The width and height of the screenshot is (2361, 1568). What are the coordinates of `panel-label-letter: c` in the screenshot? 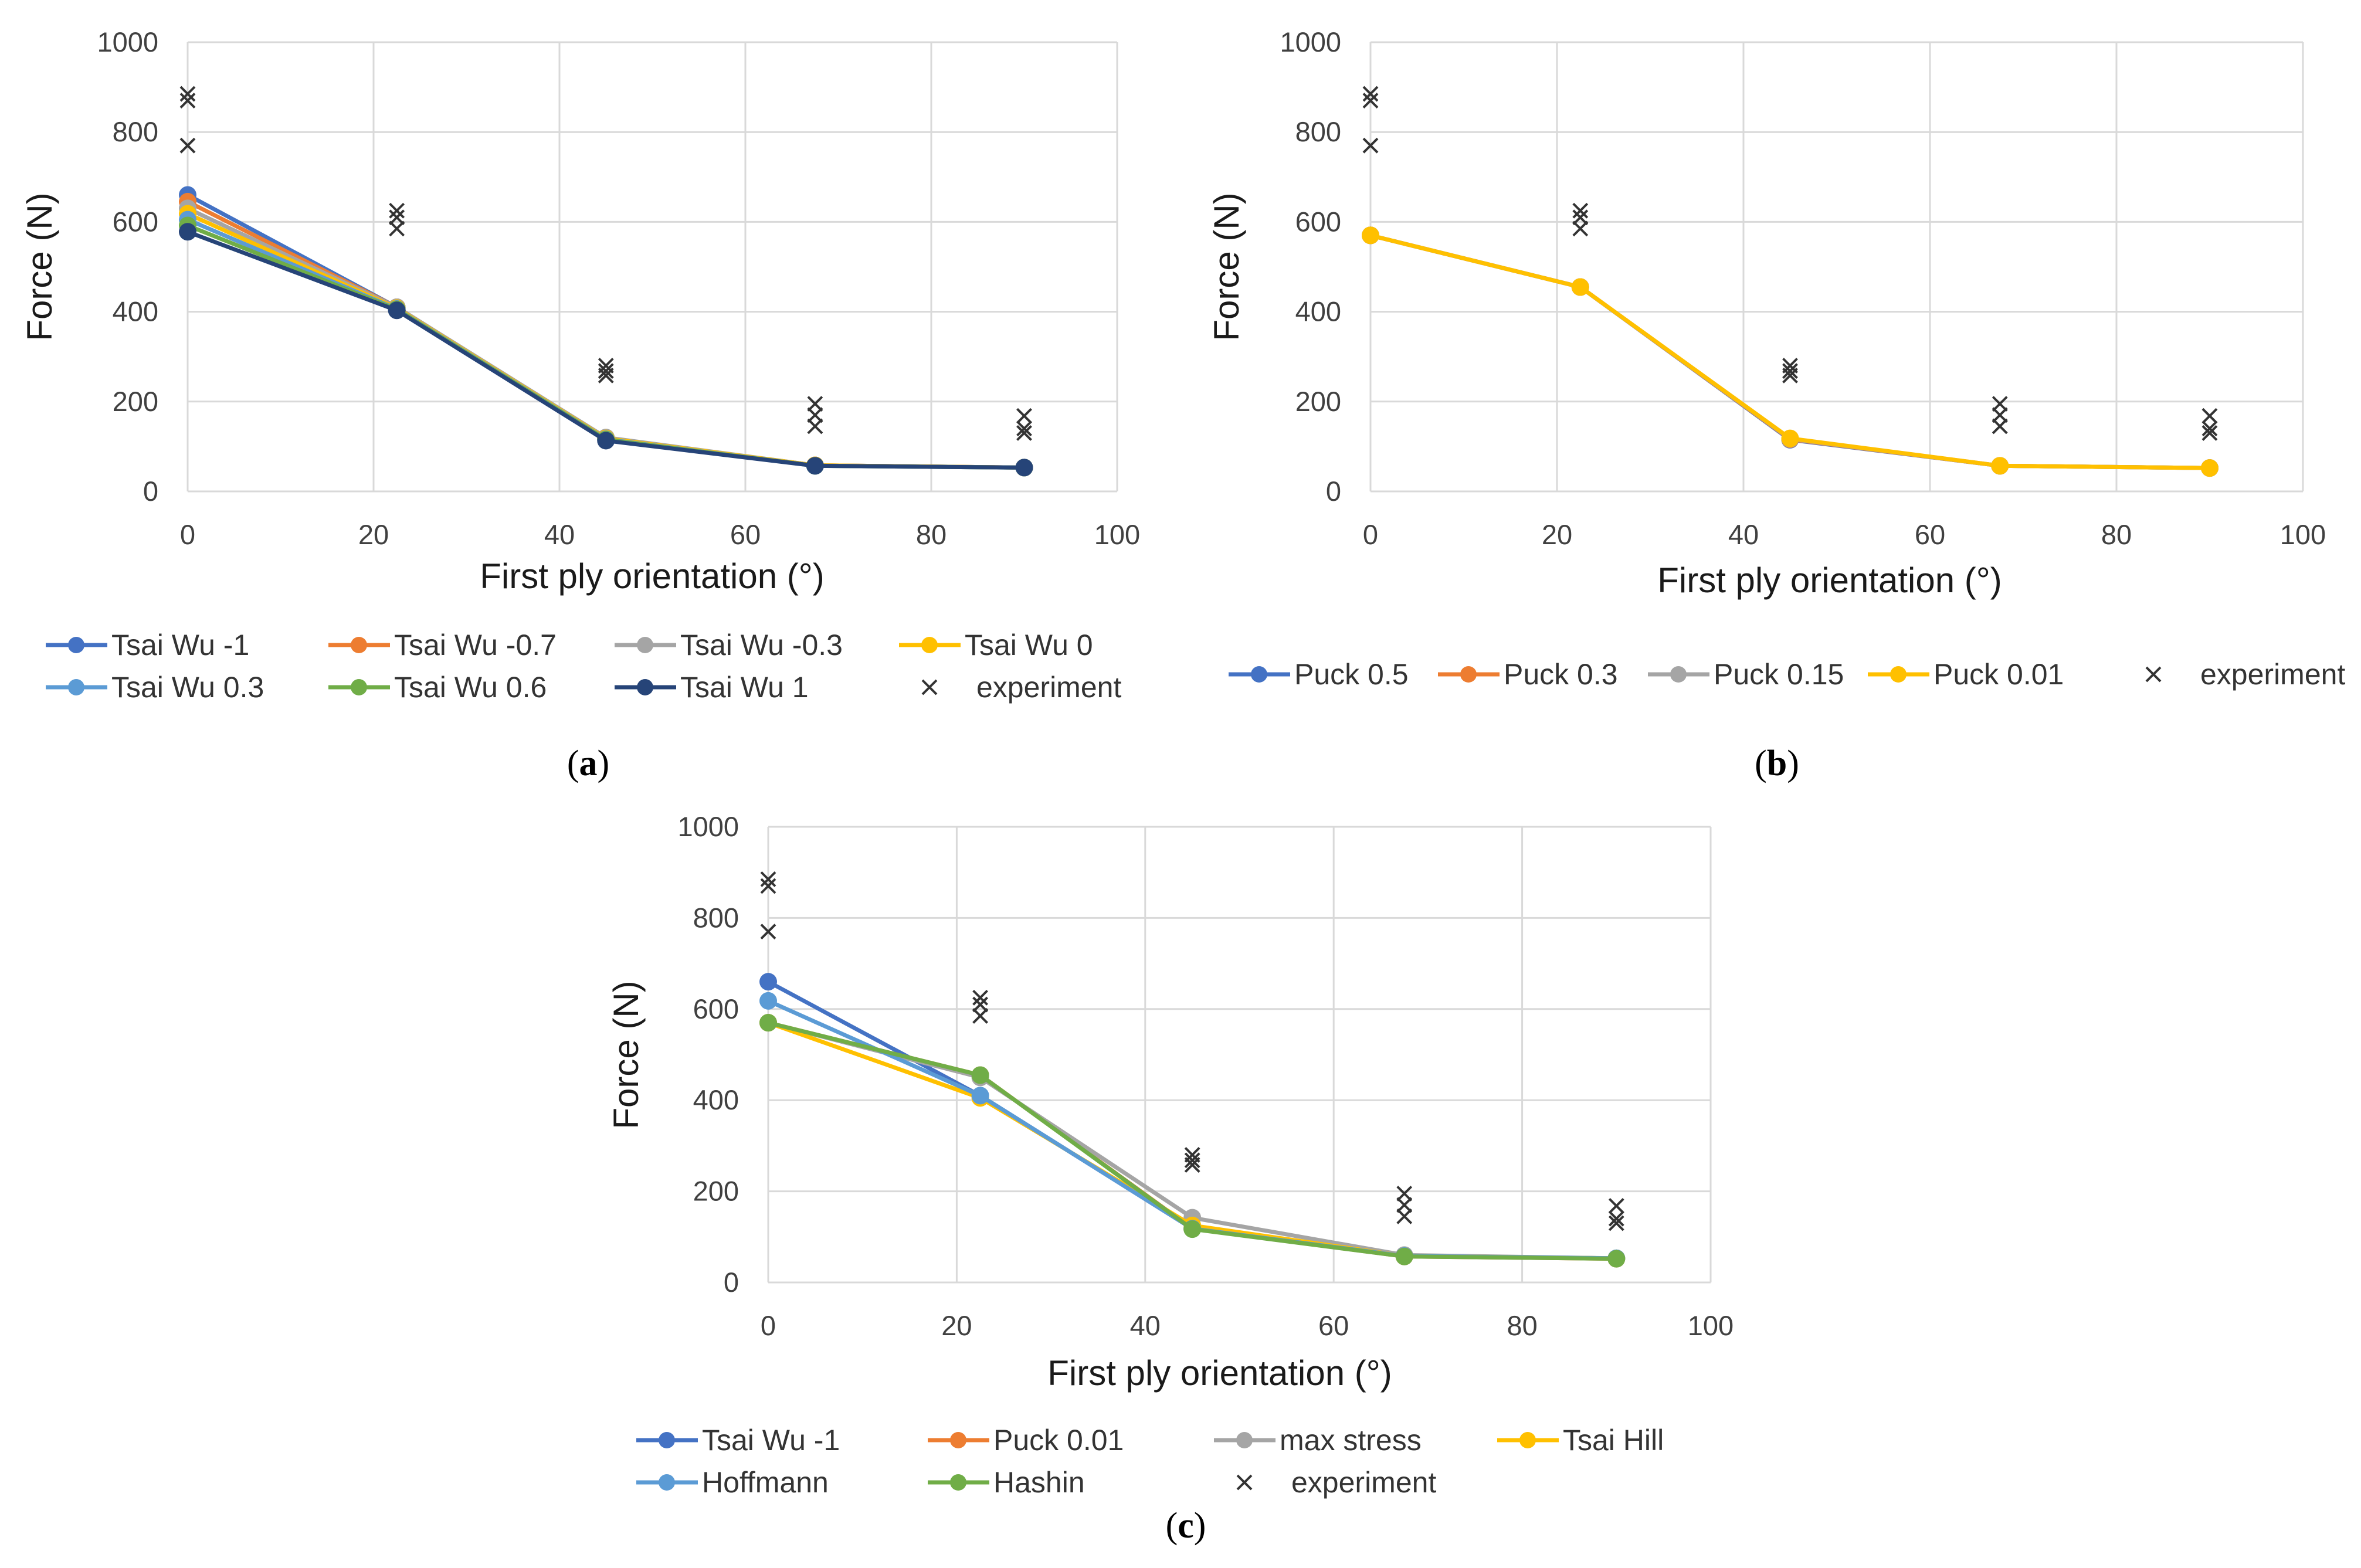 It's located at (1186, 1526).